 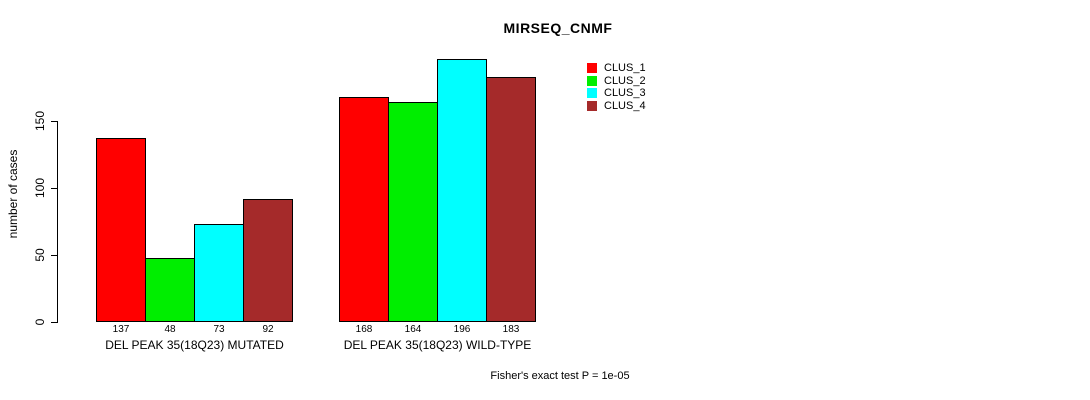 I want to click on bar-clus_2-group2, so click(x=413, y=212).